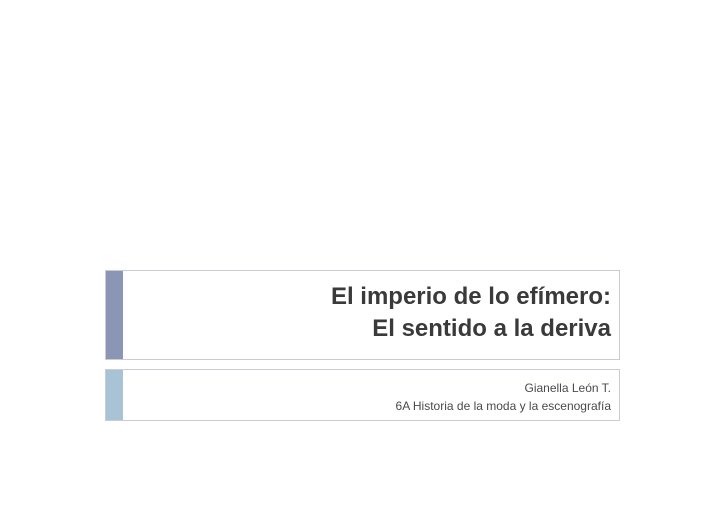 This screenshot has width=728, height=515. I want to click on title-line-1: El imperio de lo efímero:, so click(470, 296).